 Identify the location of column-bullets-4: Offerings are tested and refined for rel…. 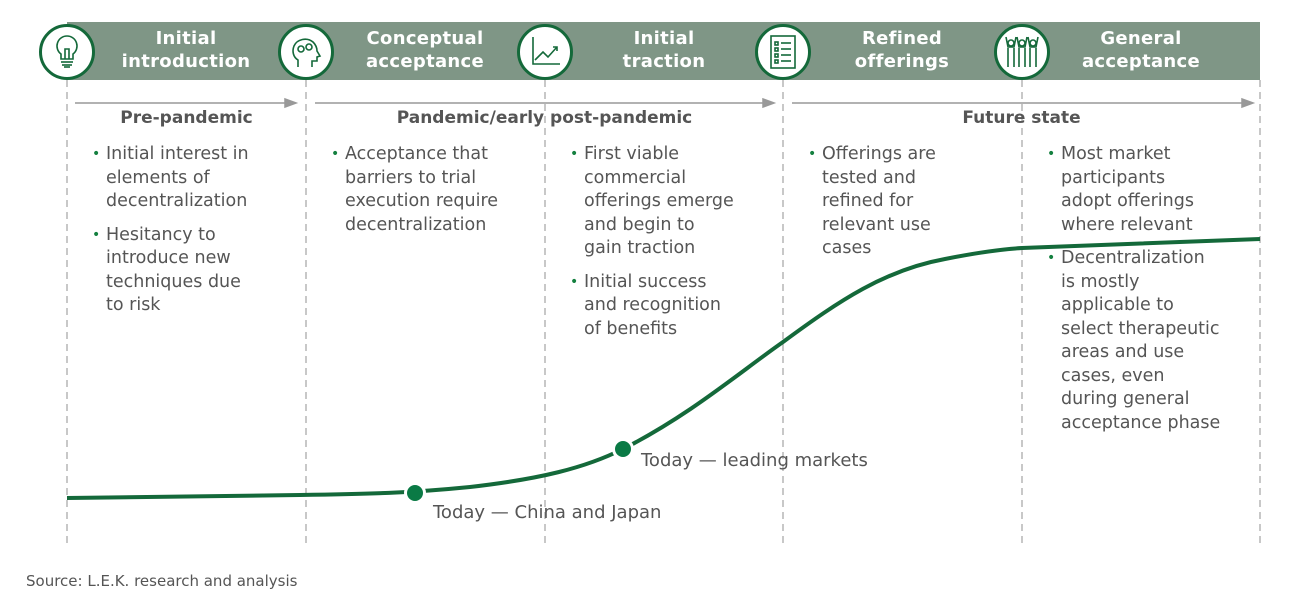
(872, 207).